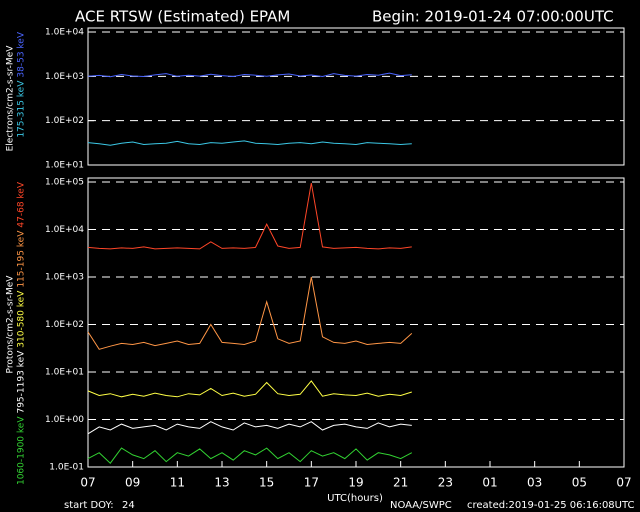 This screenshot has width=640, height=512. What do you see at coordinates (22, 204) in the screenshot?
I see `legend-label: 47-68 keV` at bounding box center [22, 204].